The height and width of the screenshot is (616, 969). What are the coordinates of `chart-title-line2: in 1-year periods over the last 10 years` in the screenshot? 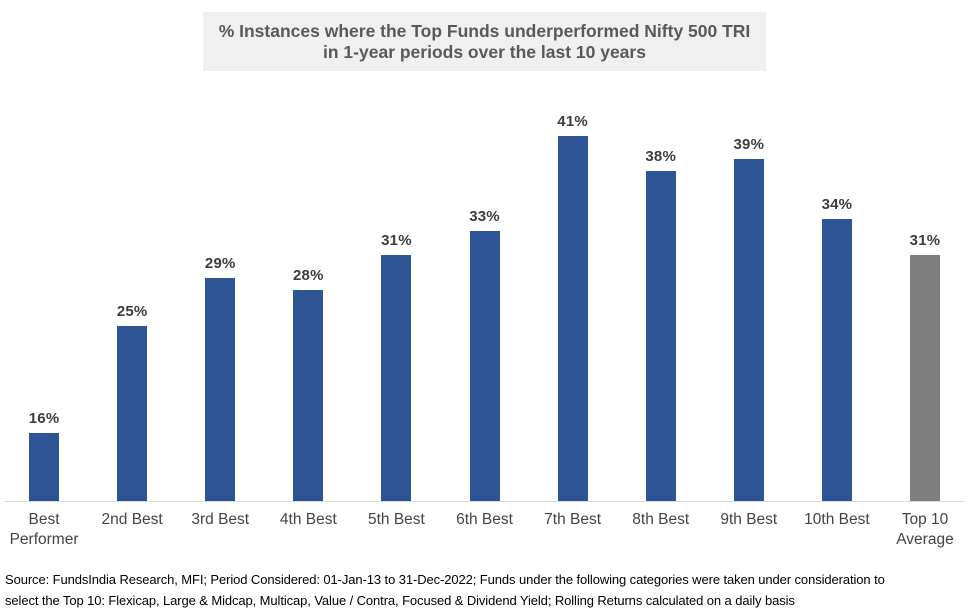 It's located at (484, 52).